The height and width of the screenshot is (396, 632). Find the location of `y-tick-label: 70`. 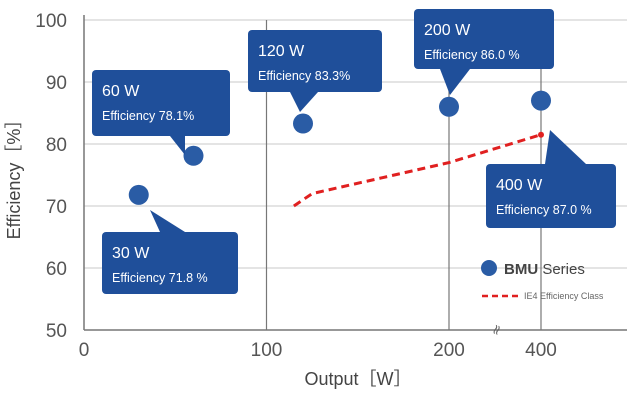

y-tick-label: 70 is located at coordinates (56, 207).